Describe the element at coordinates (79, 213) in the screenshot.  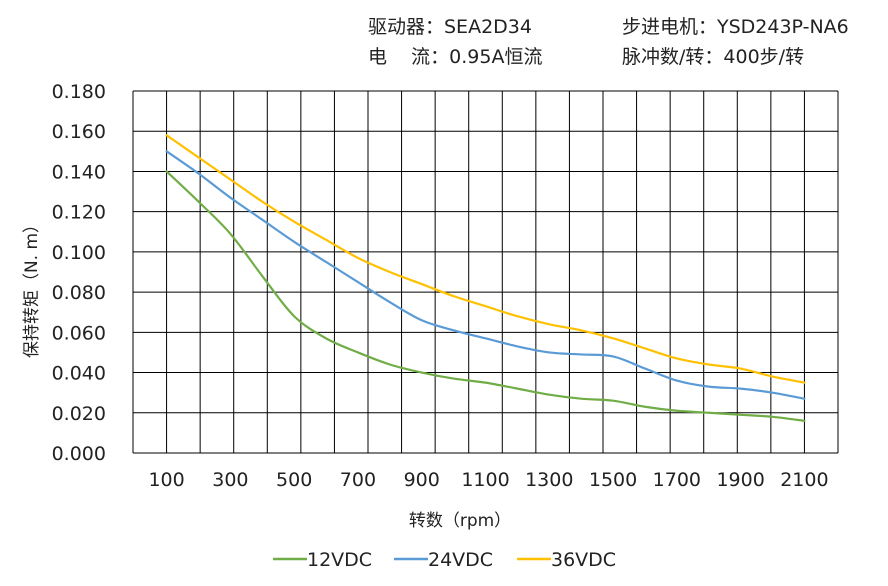
I see `y-tick-label: 0.120` at that location.